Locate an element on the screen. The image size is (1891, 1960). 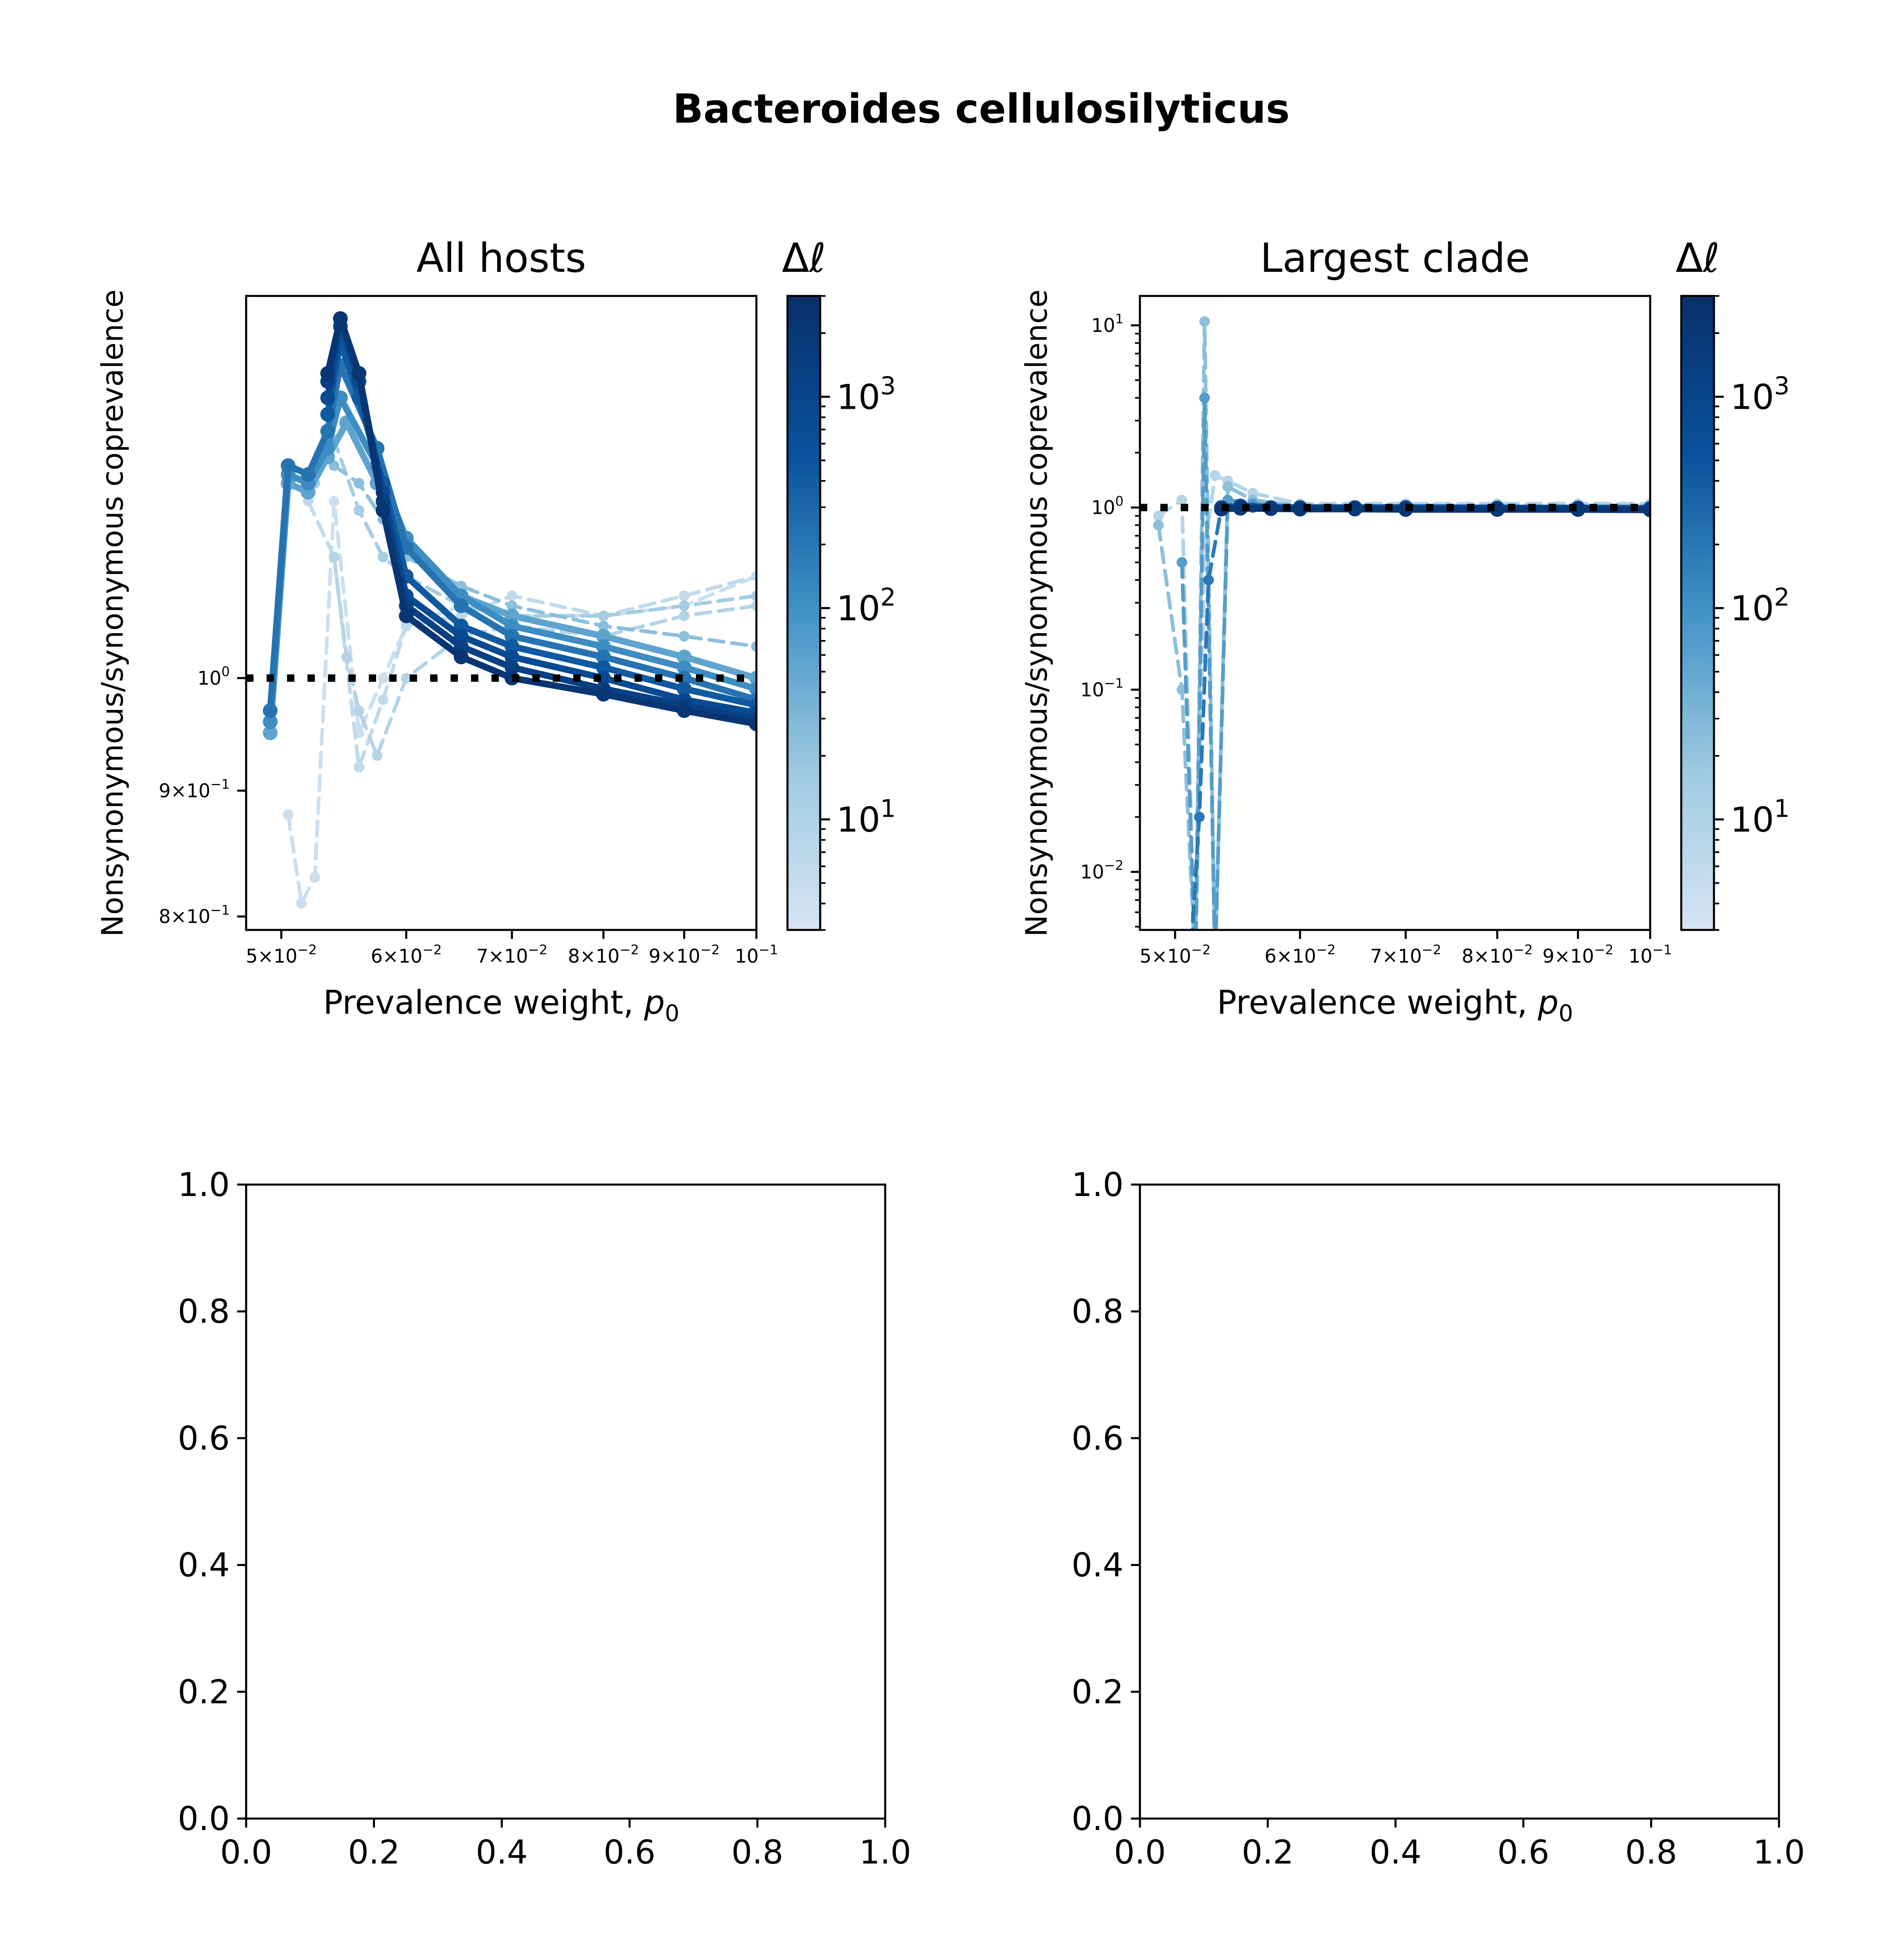
y-tick-label: 0.4 is located at coordinates (204, 1565).